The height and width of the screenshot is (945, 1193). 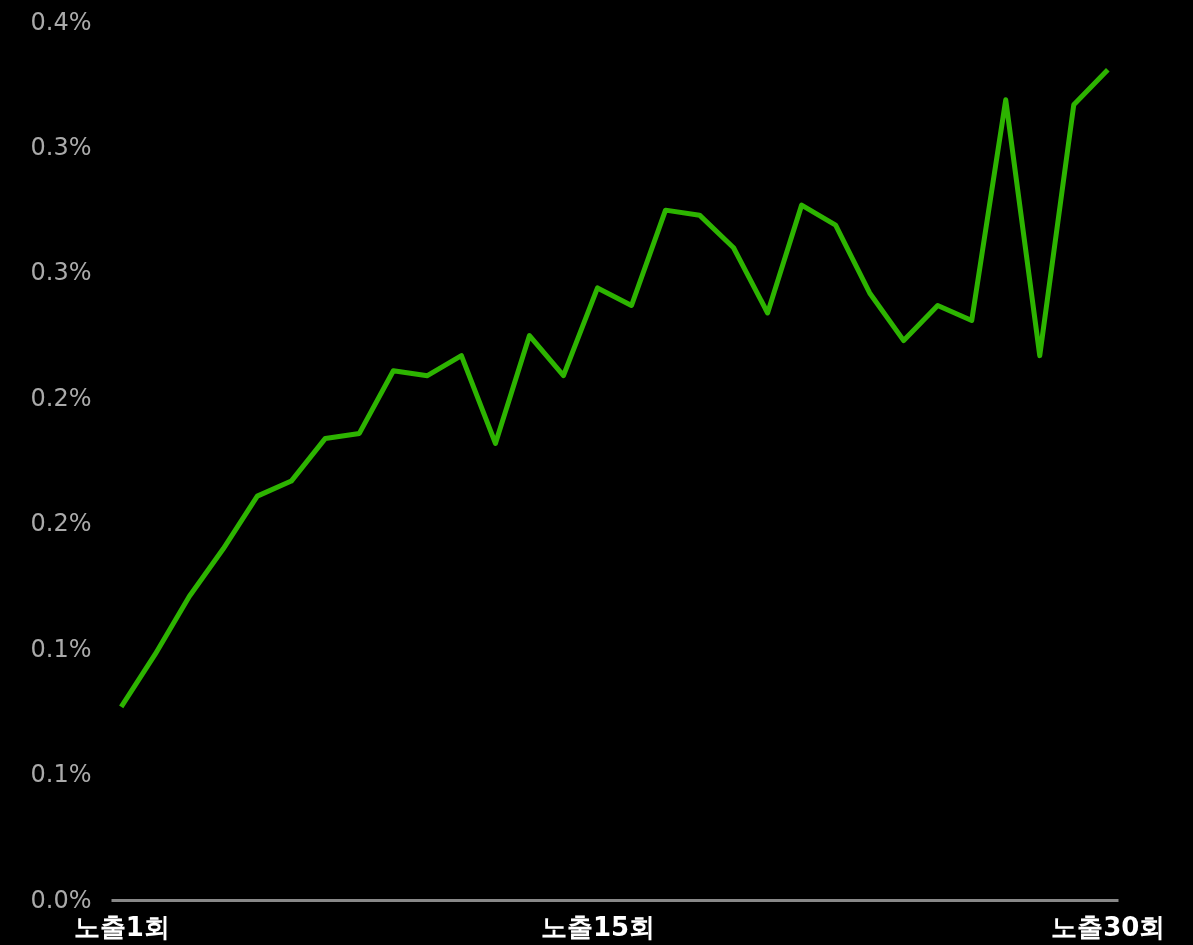 I want to click on x-tick-label: 노출15회, so click(x=598, y=926).